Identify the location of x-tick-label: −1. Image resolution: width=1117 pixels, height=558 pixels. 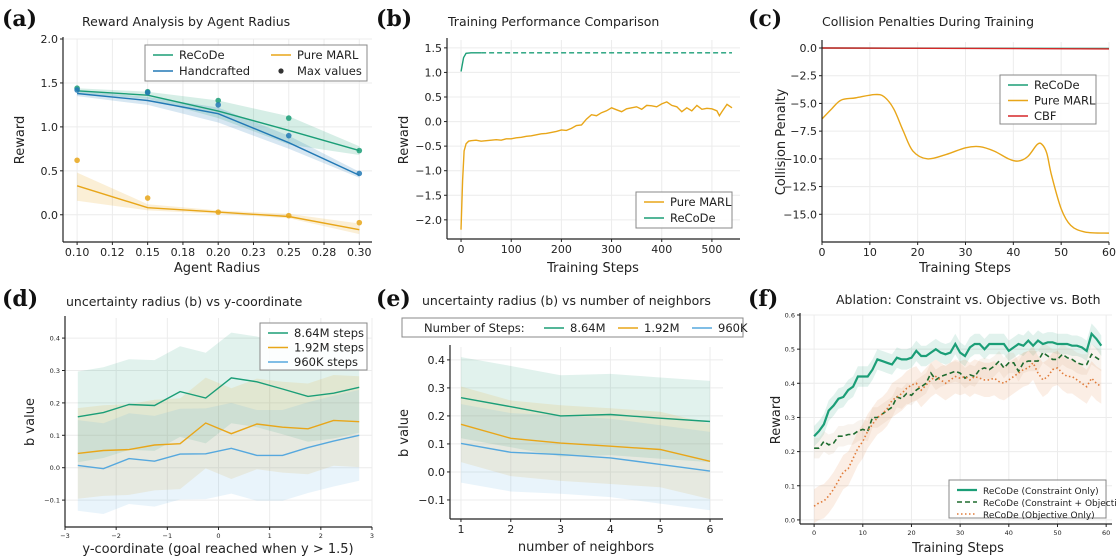
(168, 536).